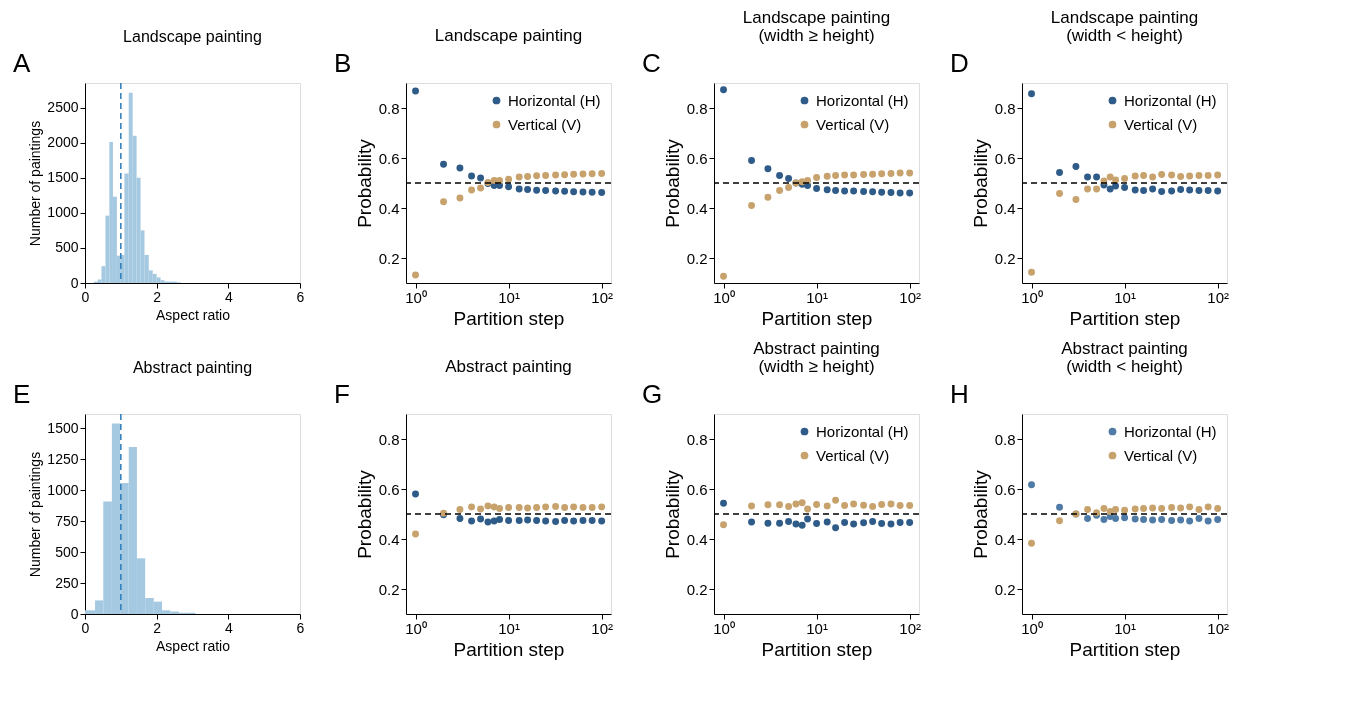 This screenshot has height=721, width=1356. What do you see at coordinates (22, 63) in the screenshot?
I see `text: A` at bounding box center [22, 63].